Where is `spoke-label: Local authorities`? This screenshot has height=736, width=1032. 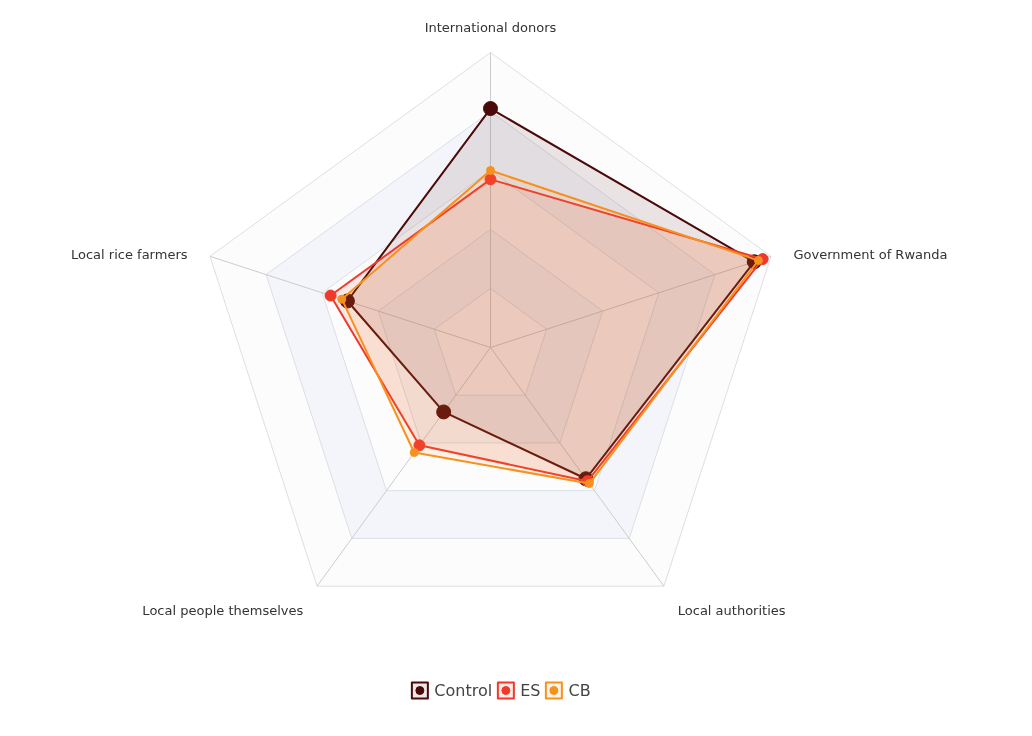 spoke-label: Local authorities is located at coordinates (731, 610).